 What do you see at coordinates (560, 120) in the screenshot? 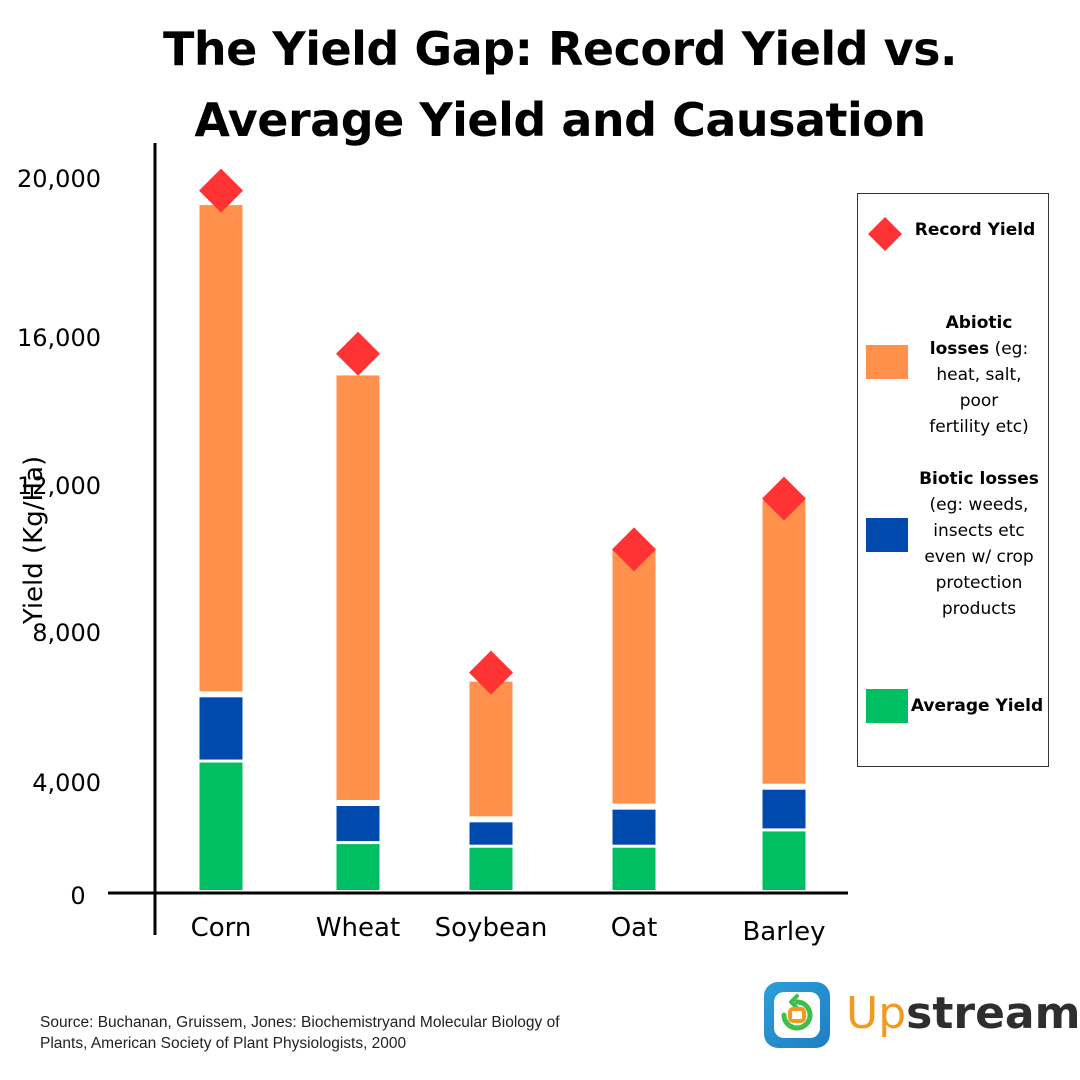
I see `chart-title-line-2: Average Yield and Causation` at bounding box center [560, 120].